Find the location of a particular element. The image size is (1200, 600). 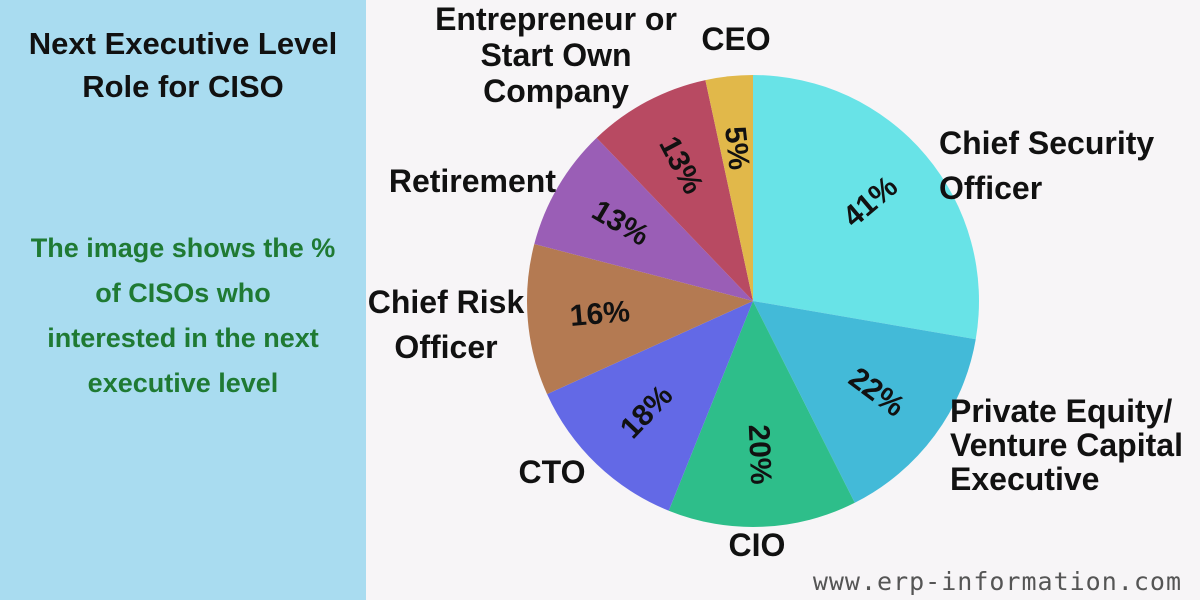

slice-category-label: Private Equity/Venture Capital Executive is located at coordinates (1066, 445).